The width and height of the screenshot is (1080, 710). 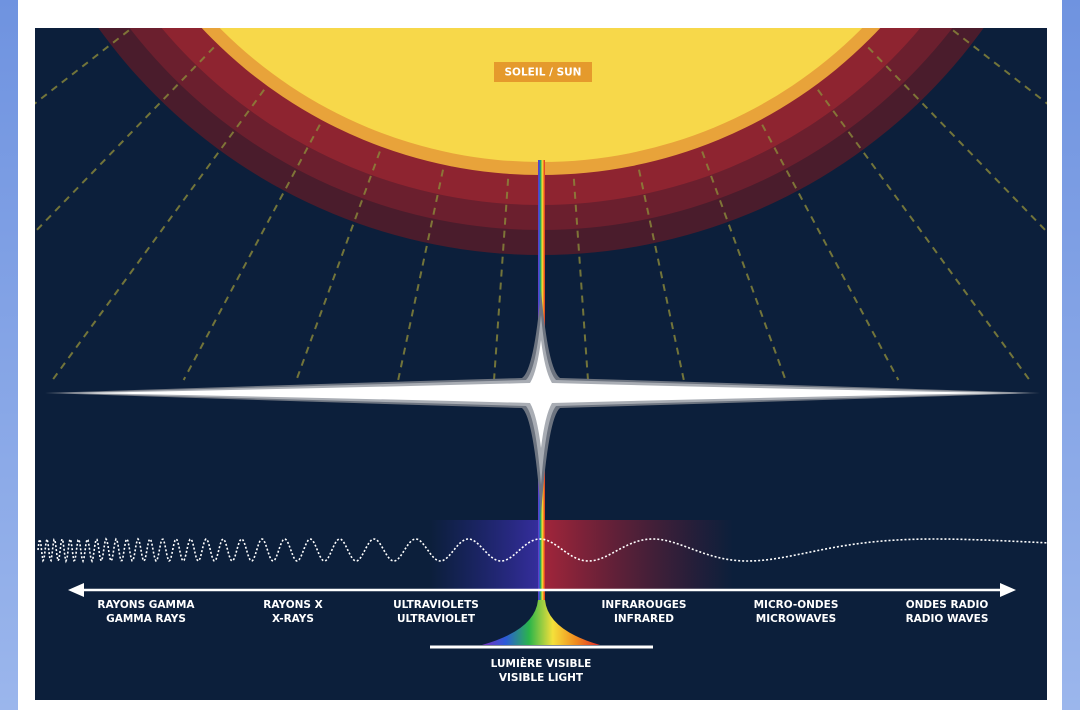 I want to click on sun-label: SOLEIL / SUN, so click(x=543, y=73).